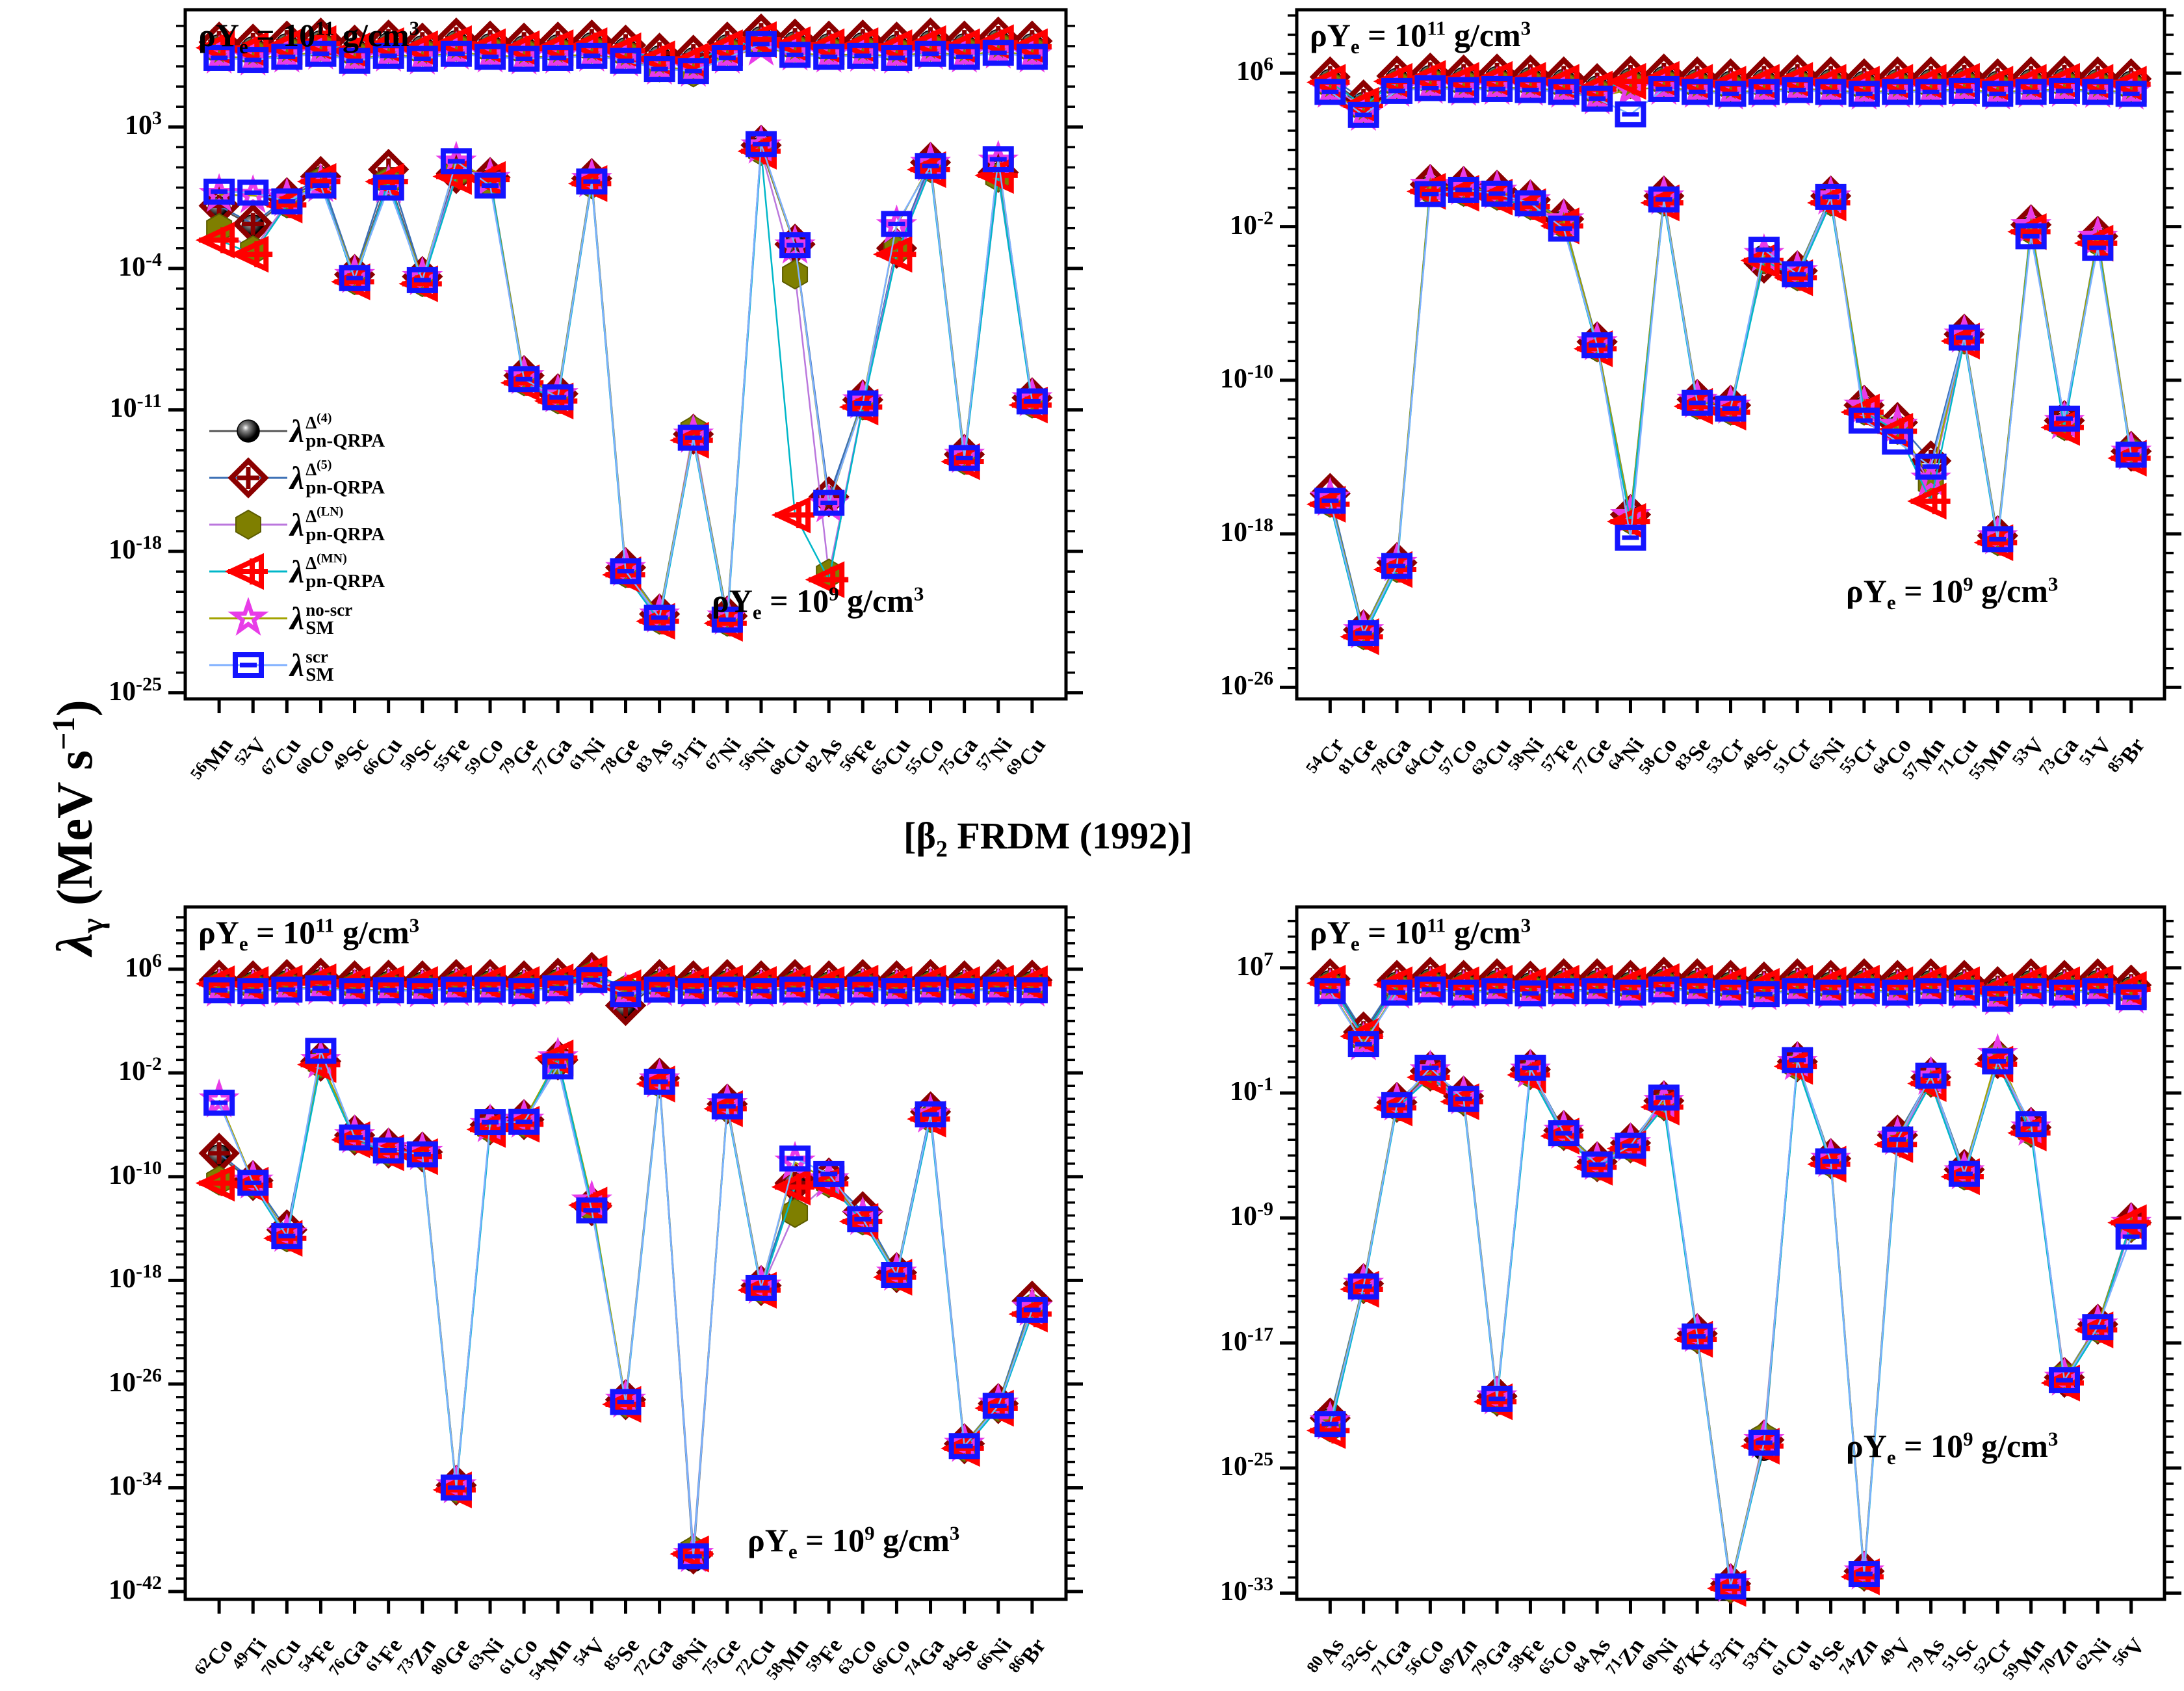 This screenshot has width=2184, height=1691. I want to click on figure-caption: [β2 FRDM (1992)], so click(1048, 838).